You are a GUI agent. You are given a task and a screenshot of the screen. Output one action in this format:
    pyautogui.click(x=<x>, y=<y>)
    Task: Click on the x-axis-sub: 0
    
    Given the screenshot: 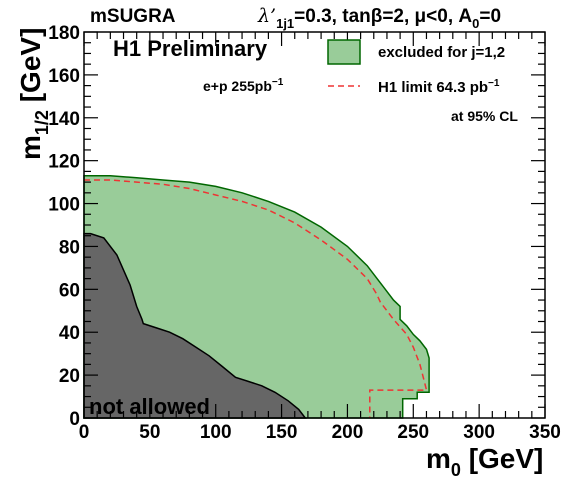 What is the action you would take?
    pyautogui.click(x=456, y=470)
    